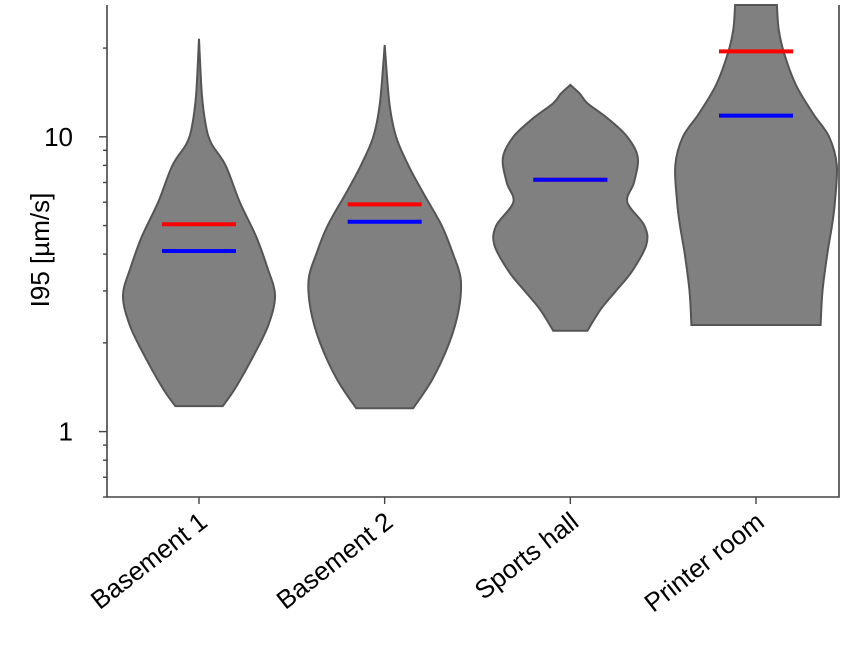 Image resolution: width=845 pixels, height=649 pixels. Describe the element at coordinates (570, 207) in the screenshot. I see `violin-sports-hall` at that location.